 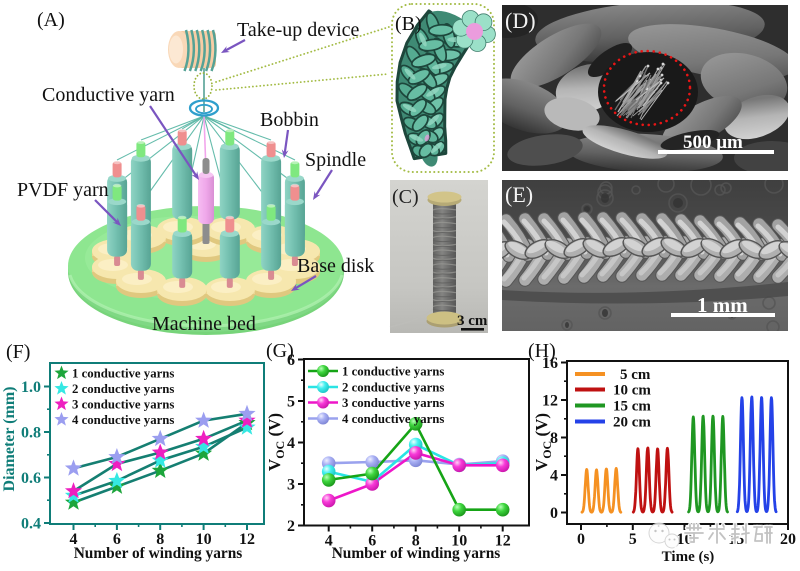 I want to click on svg-text: (H), so click(x=542, y=351).